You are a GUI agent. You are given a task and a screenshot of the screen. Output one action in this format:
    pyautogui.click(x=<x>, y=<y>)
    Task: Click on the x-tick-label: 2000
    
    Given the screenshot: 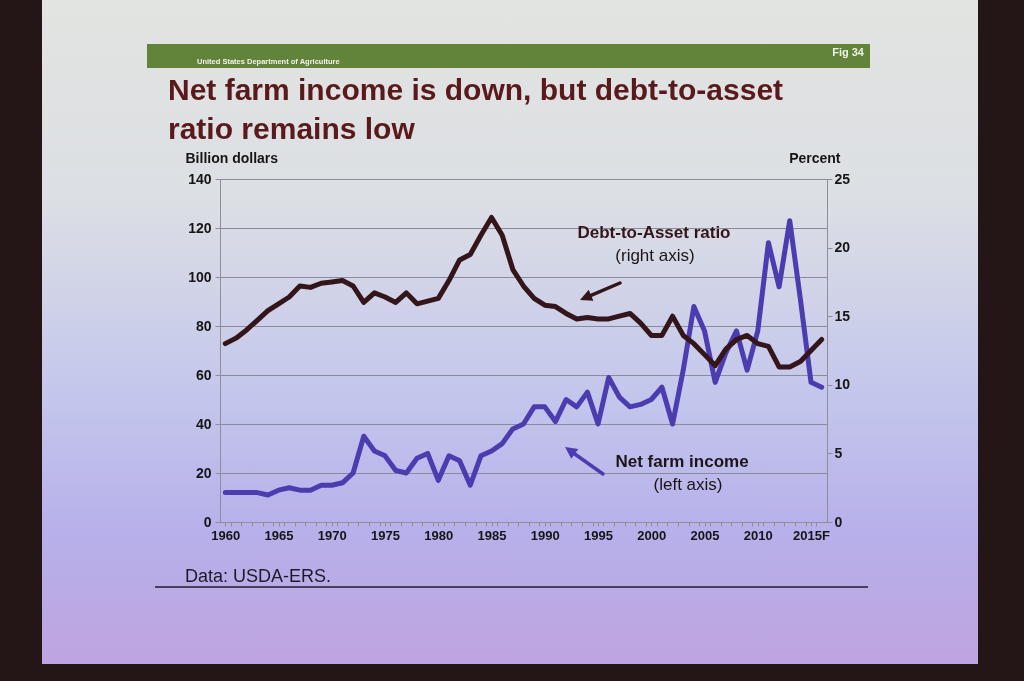 What is the action you would take?
    pyautogui.click(x=652, y=535)
    